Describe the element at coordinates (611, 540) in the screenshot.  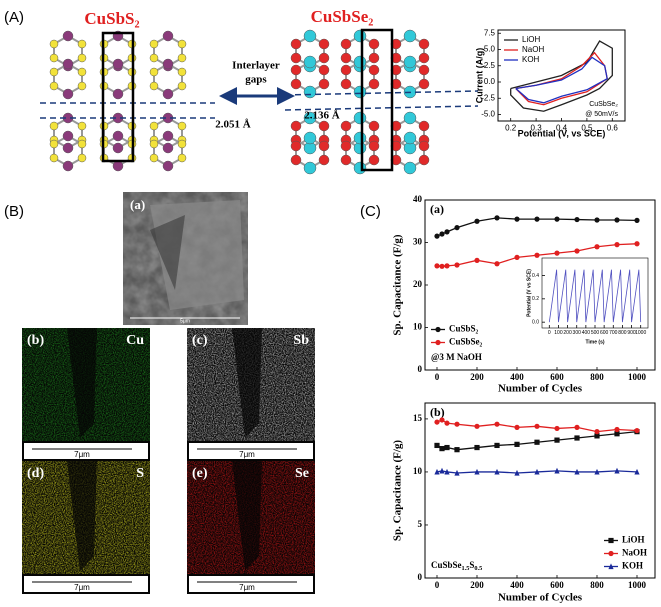
I see `legend-marker` at that location.